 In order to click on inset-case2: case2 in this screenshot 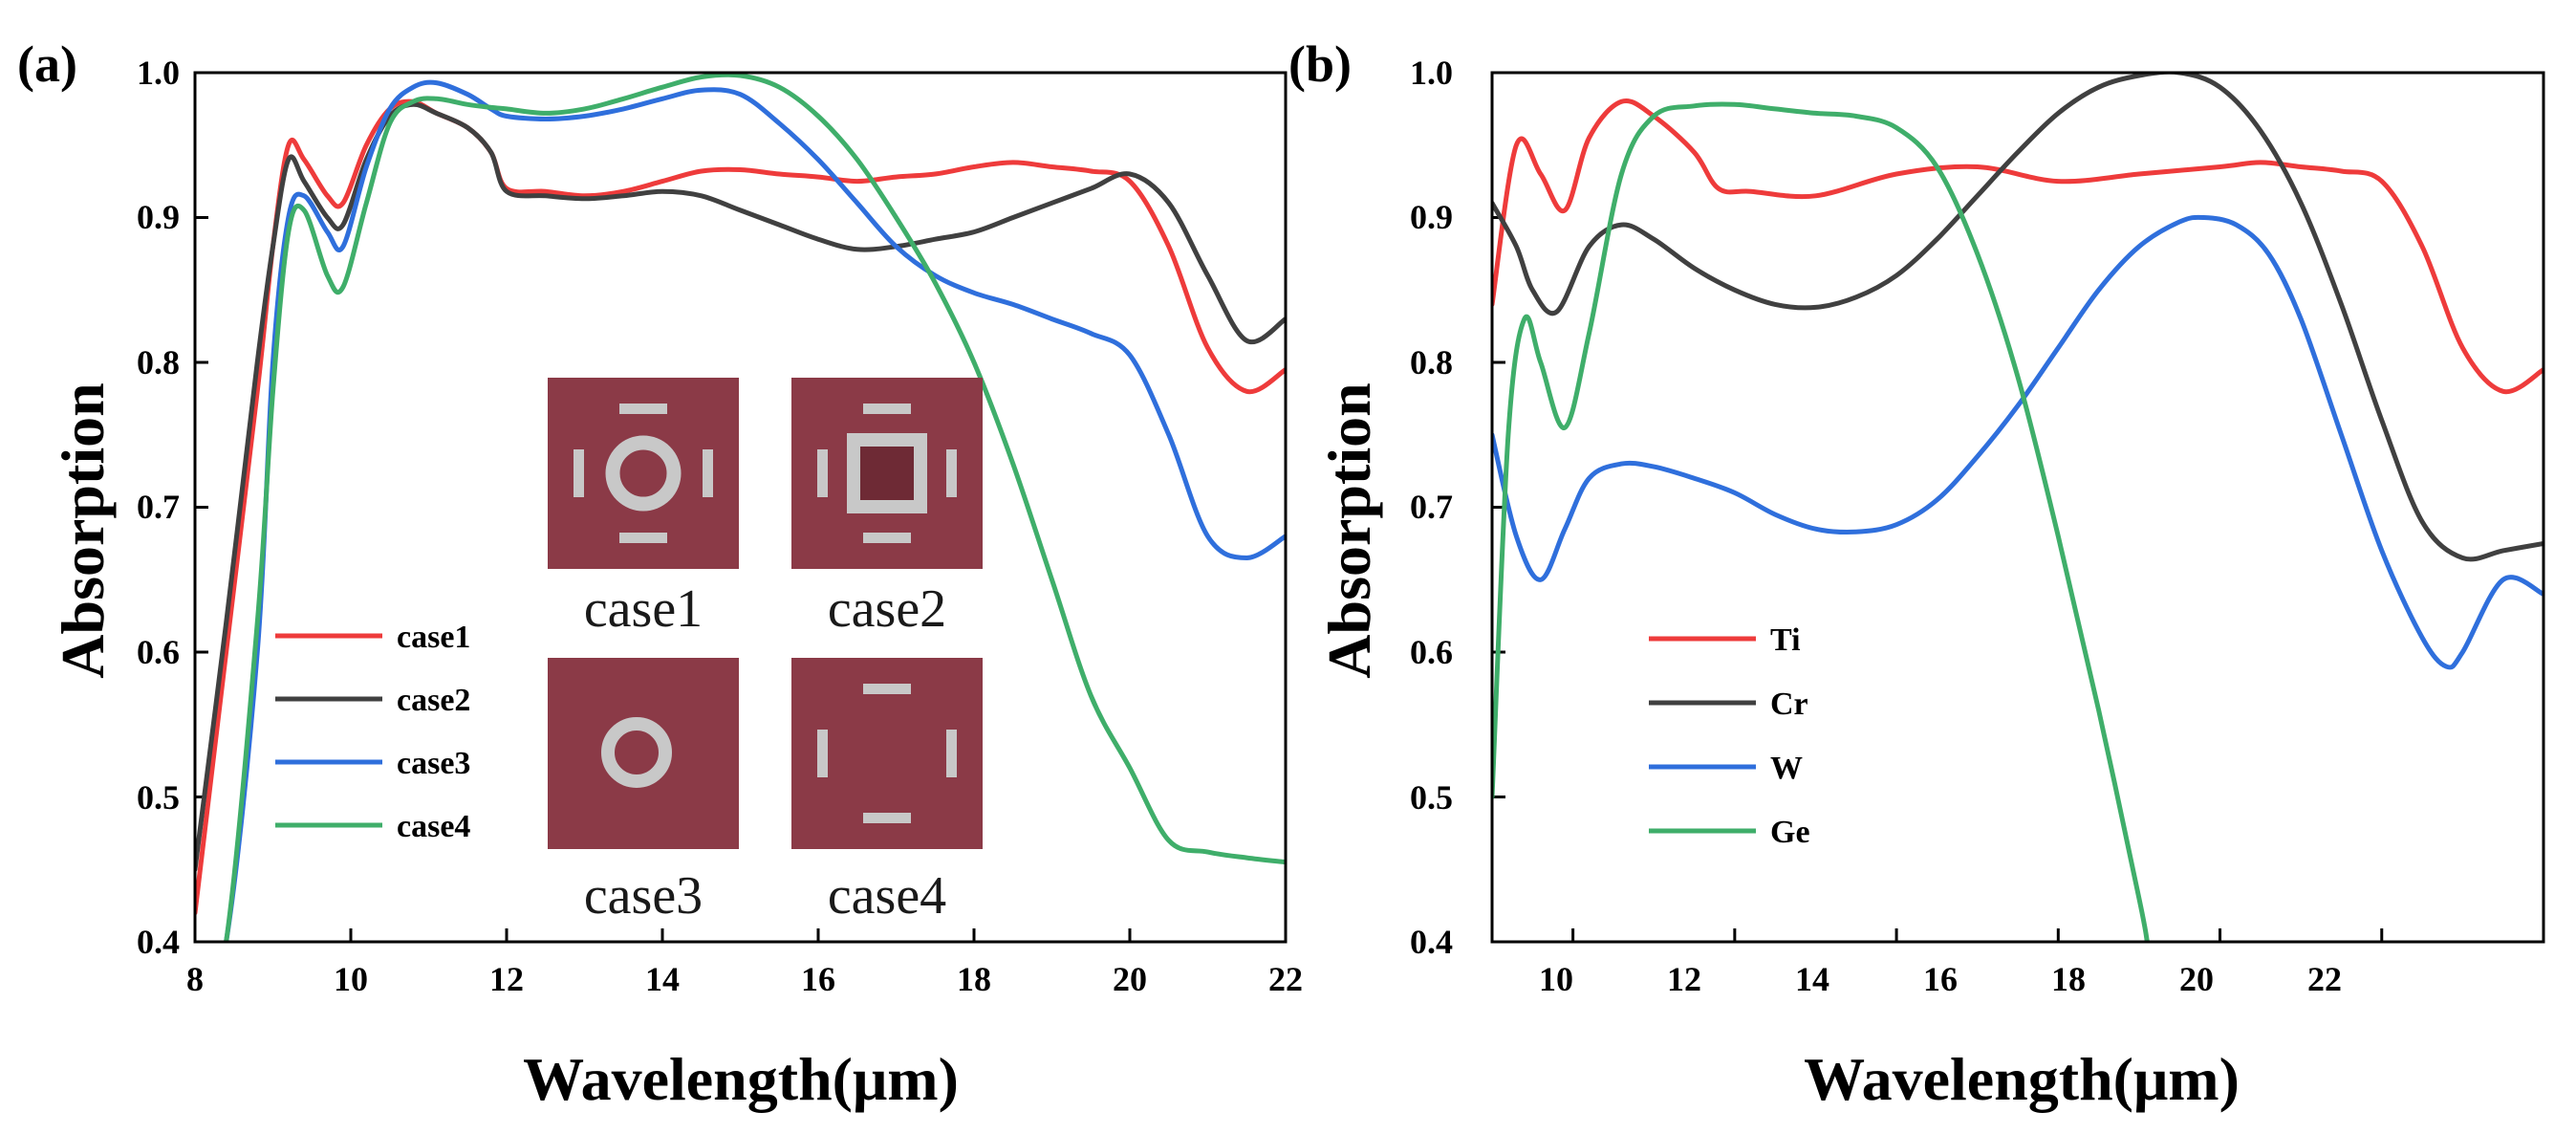, I will do `click(887, 509)`.